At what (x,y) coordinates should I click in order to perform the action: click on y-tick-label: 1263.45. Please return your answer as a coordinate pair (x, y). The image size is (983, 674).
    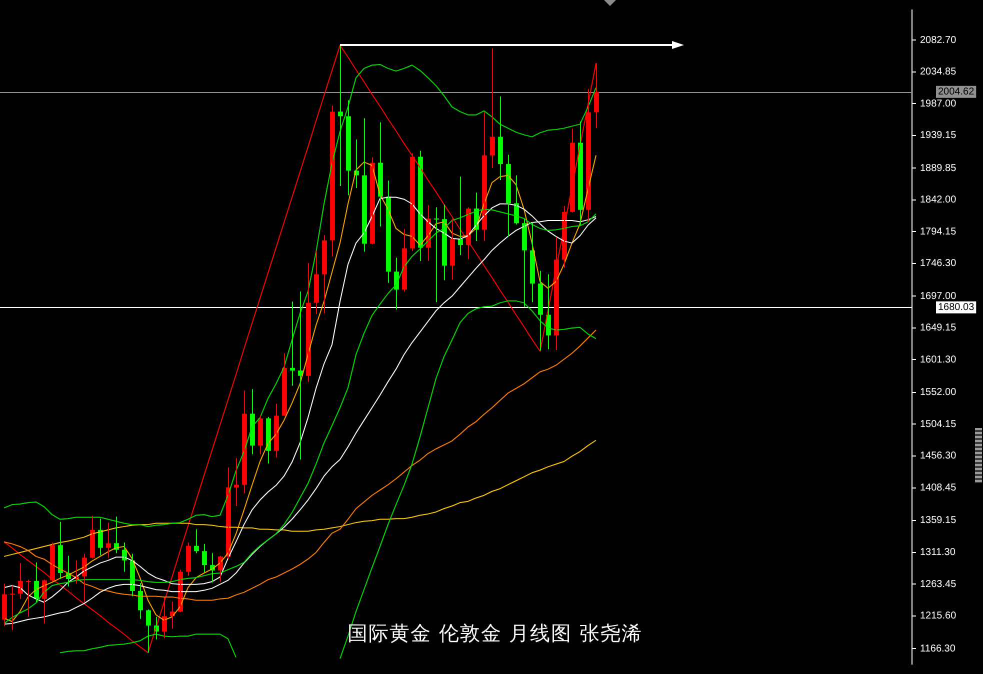
    Looking at the image, I should click on (938, 584).